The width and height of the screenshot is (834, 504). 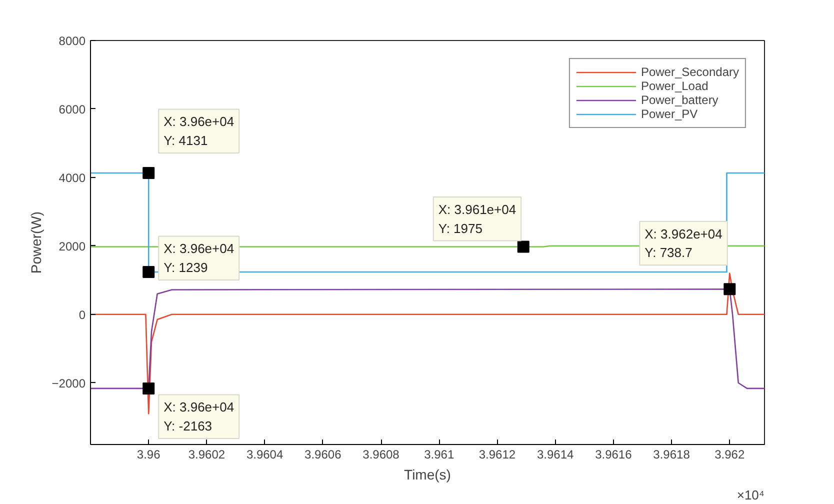 What do you see at coordinates (199, 258) in the screenshot?
I see `annotation: X: 3.96e+04 Y: 1239` at bounding box center [199, 258].